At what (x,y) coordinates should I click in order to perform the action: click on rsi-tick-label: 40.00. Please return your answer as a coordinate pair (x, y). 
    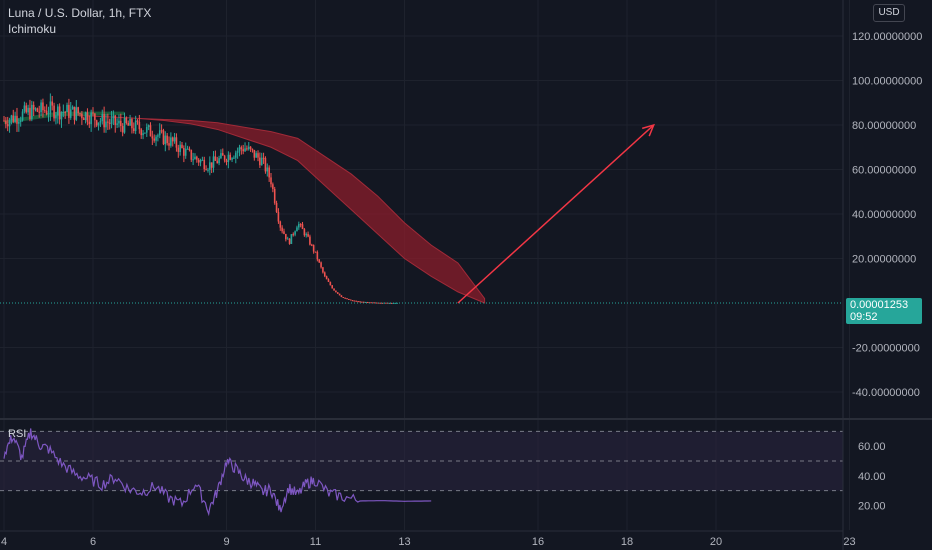
    Looking at the image, I should click on (872, 477).